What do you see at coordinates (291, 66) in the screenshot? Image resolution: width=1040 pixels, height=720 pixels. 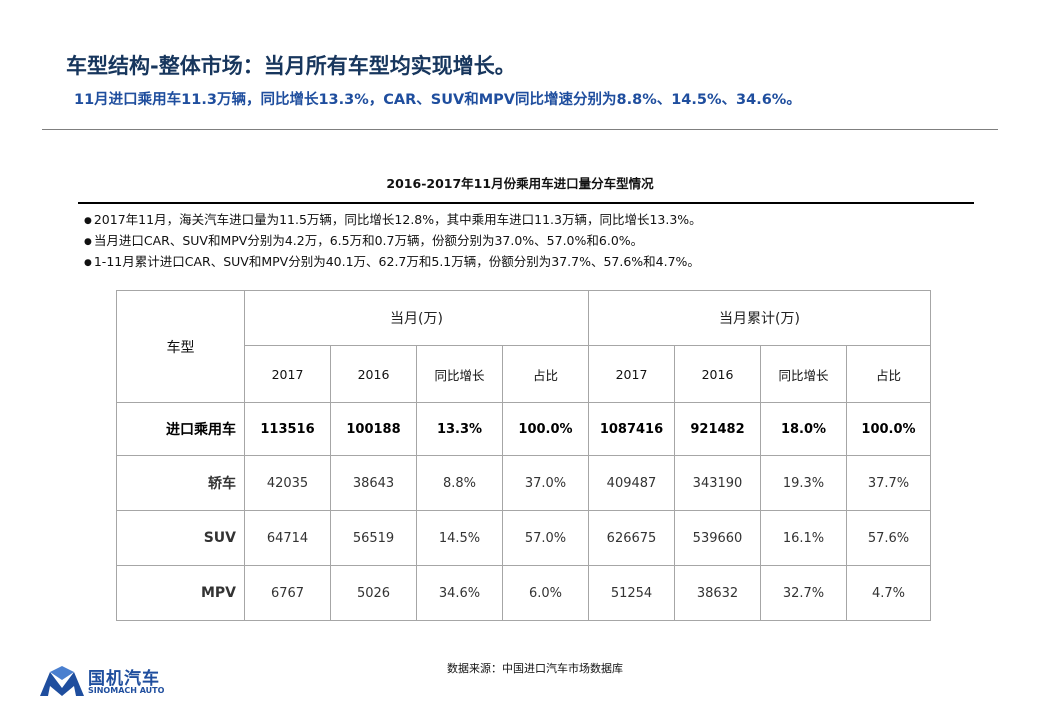 I see `page-title: 车型结构-整体市场：当月所有车型均实现增长。` at bounding box center [291, 66].